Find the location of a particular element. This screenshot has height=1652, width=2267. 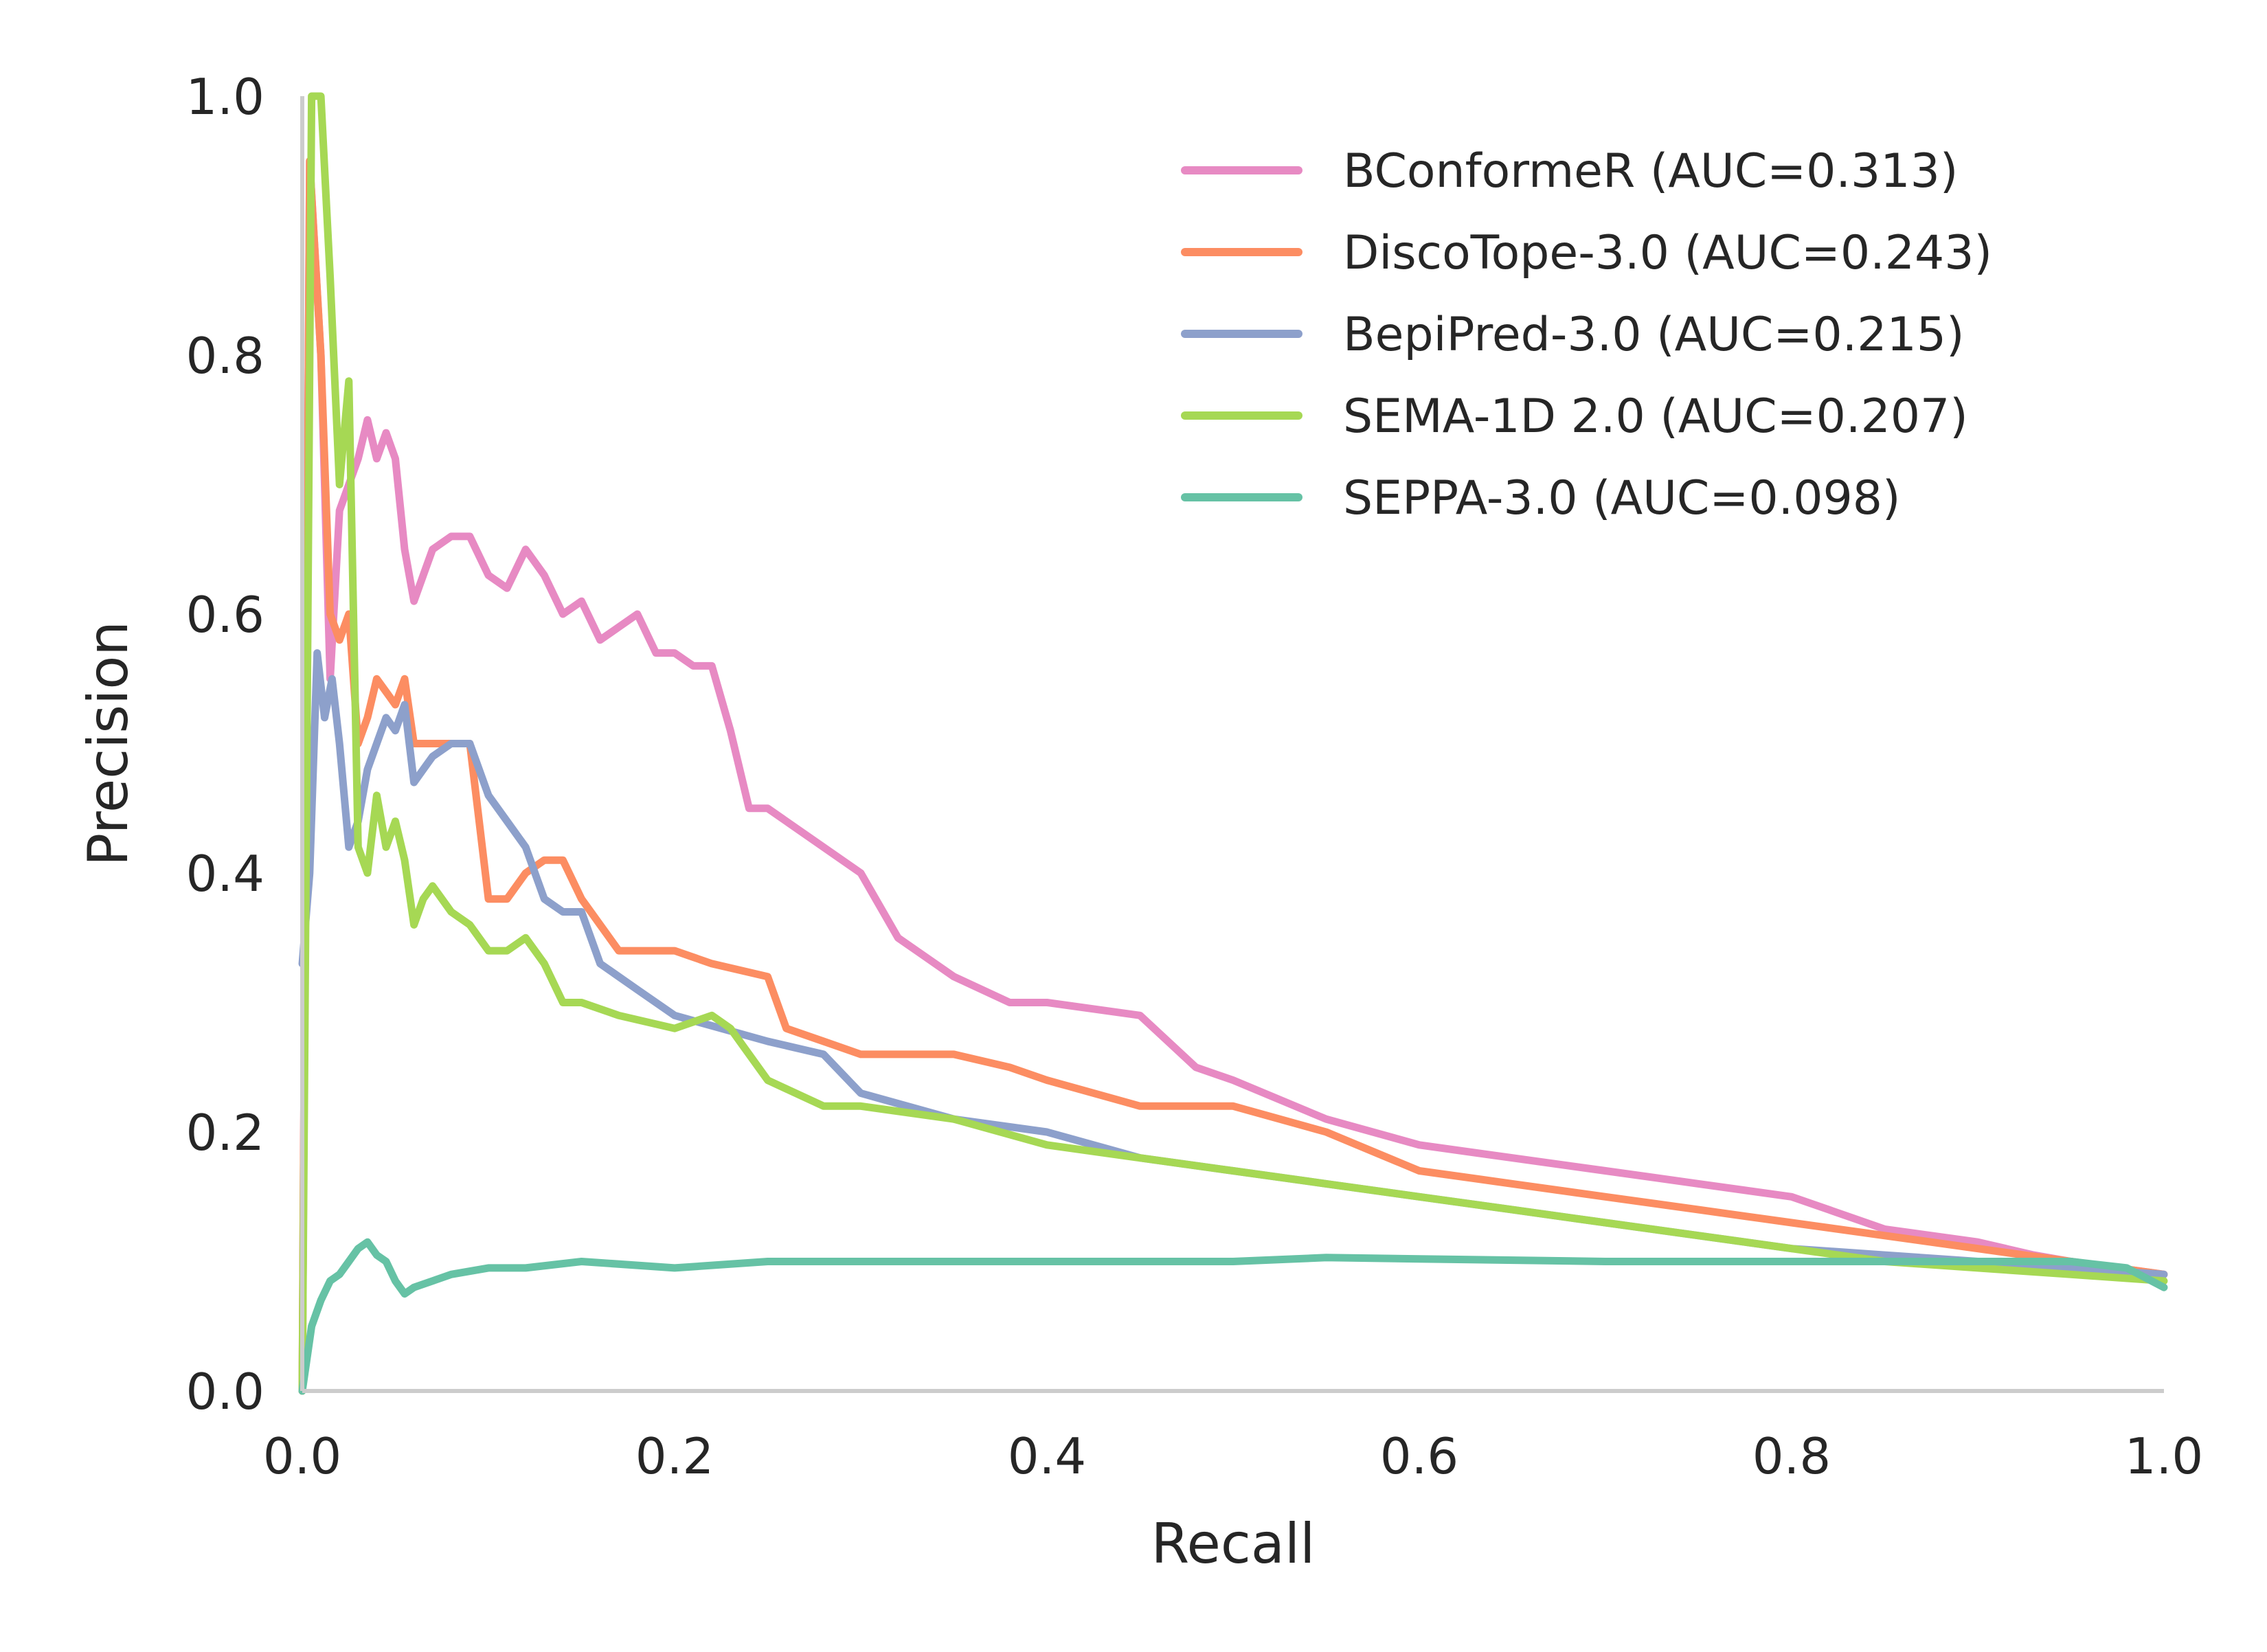

x-tick-label: 0.2 is located at coordinates (674, 1456).